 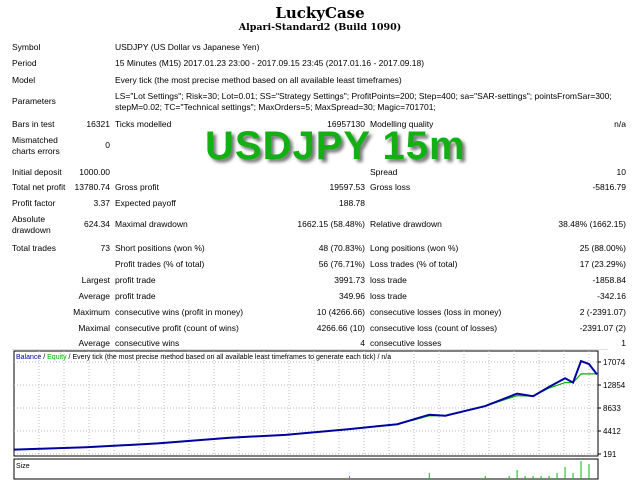 I want to click on stat-maxloss: -2391.07 (2), so click(x=602, y=328).